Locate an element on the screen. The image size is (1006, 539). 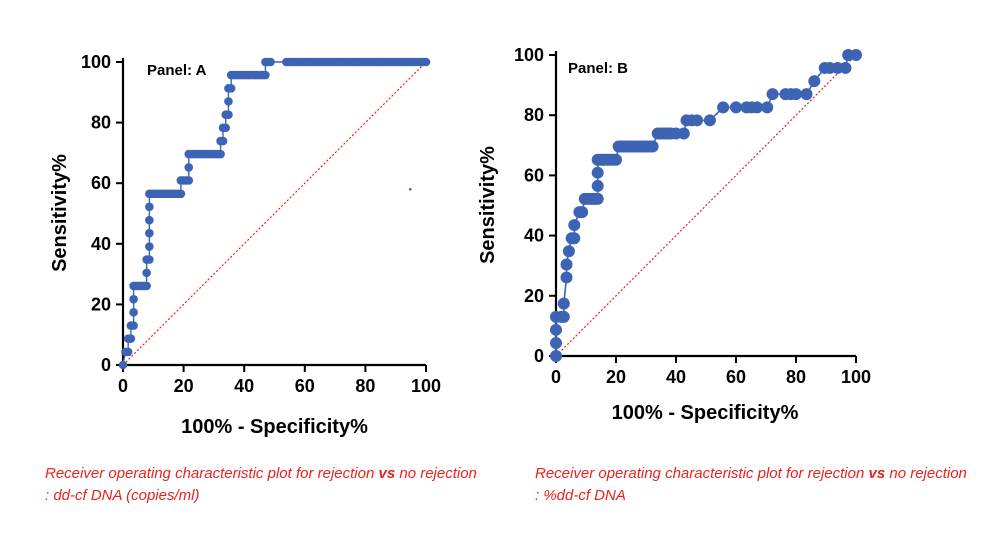
caption-text-end: no rejection : dd-cf DNA (copies/ml) is located at coordinates (261, 484).